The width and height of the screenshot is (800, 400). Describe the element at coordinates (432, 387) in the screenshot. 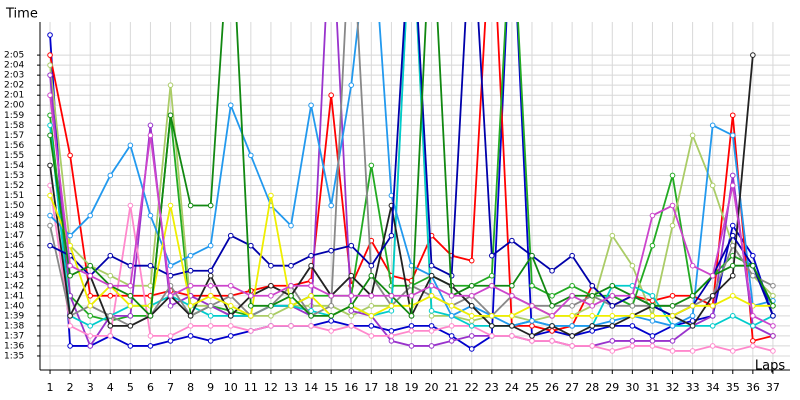

I see `x-tick-label: 20` at that location.